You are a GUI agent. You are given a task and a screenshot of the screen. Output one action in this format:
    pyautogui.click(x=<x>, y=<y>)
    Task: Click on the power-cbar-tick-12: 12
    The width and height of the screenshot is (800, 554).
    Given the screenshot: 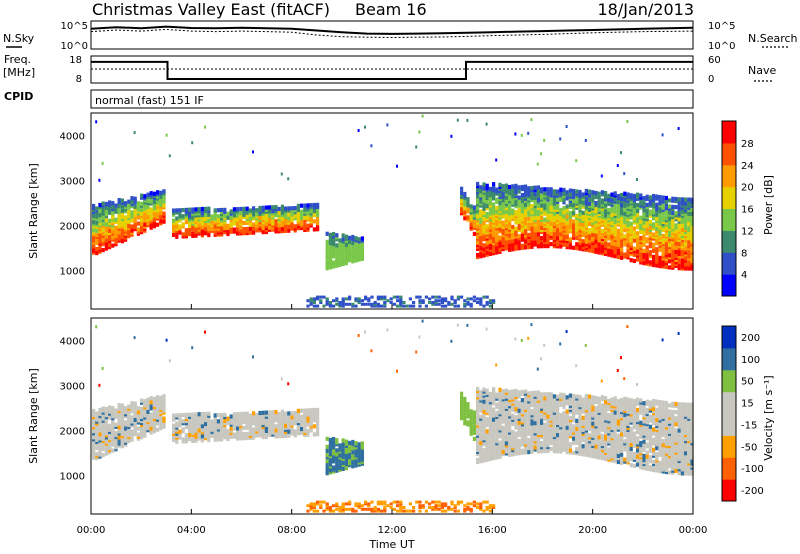 What is the action you would take?
    pyautogui.click(x=747, y=231)
    